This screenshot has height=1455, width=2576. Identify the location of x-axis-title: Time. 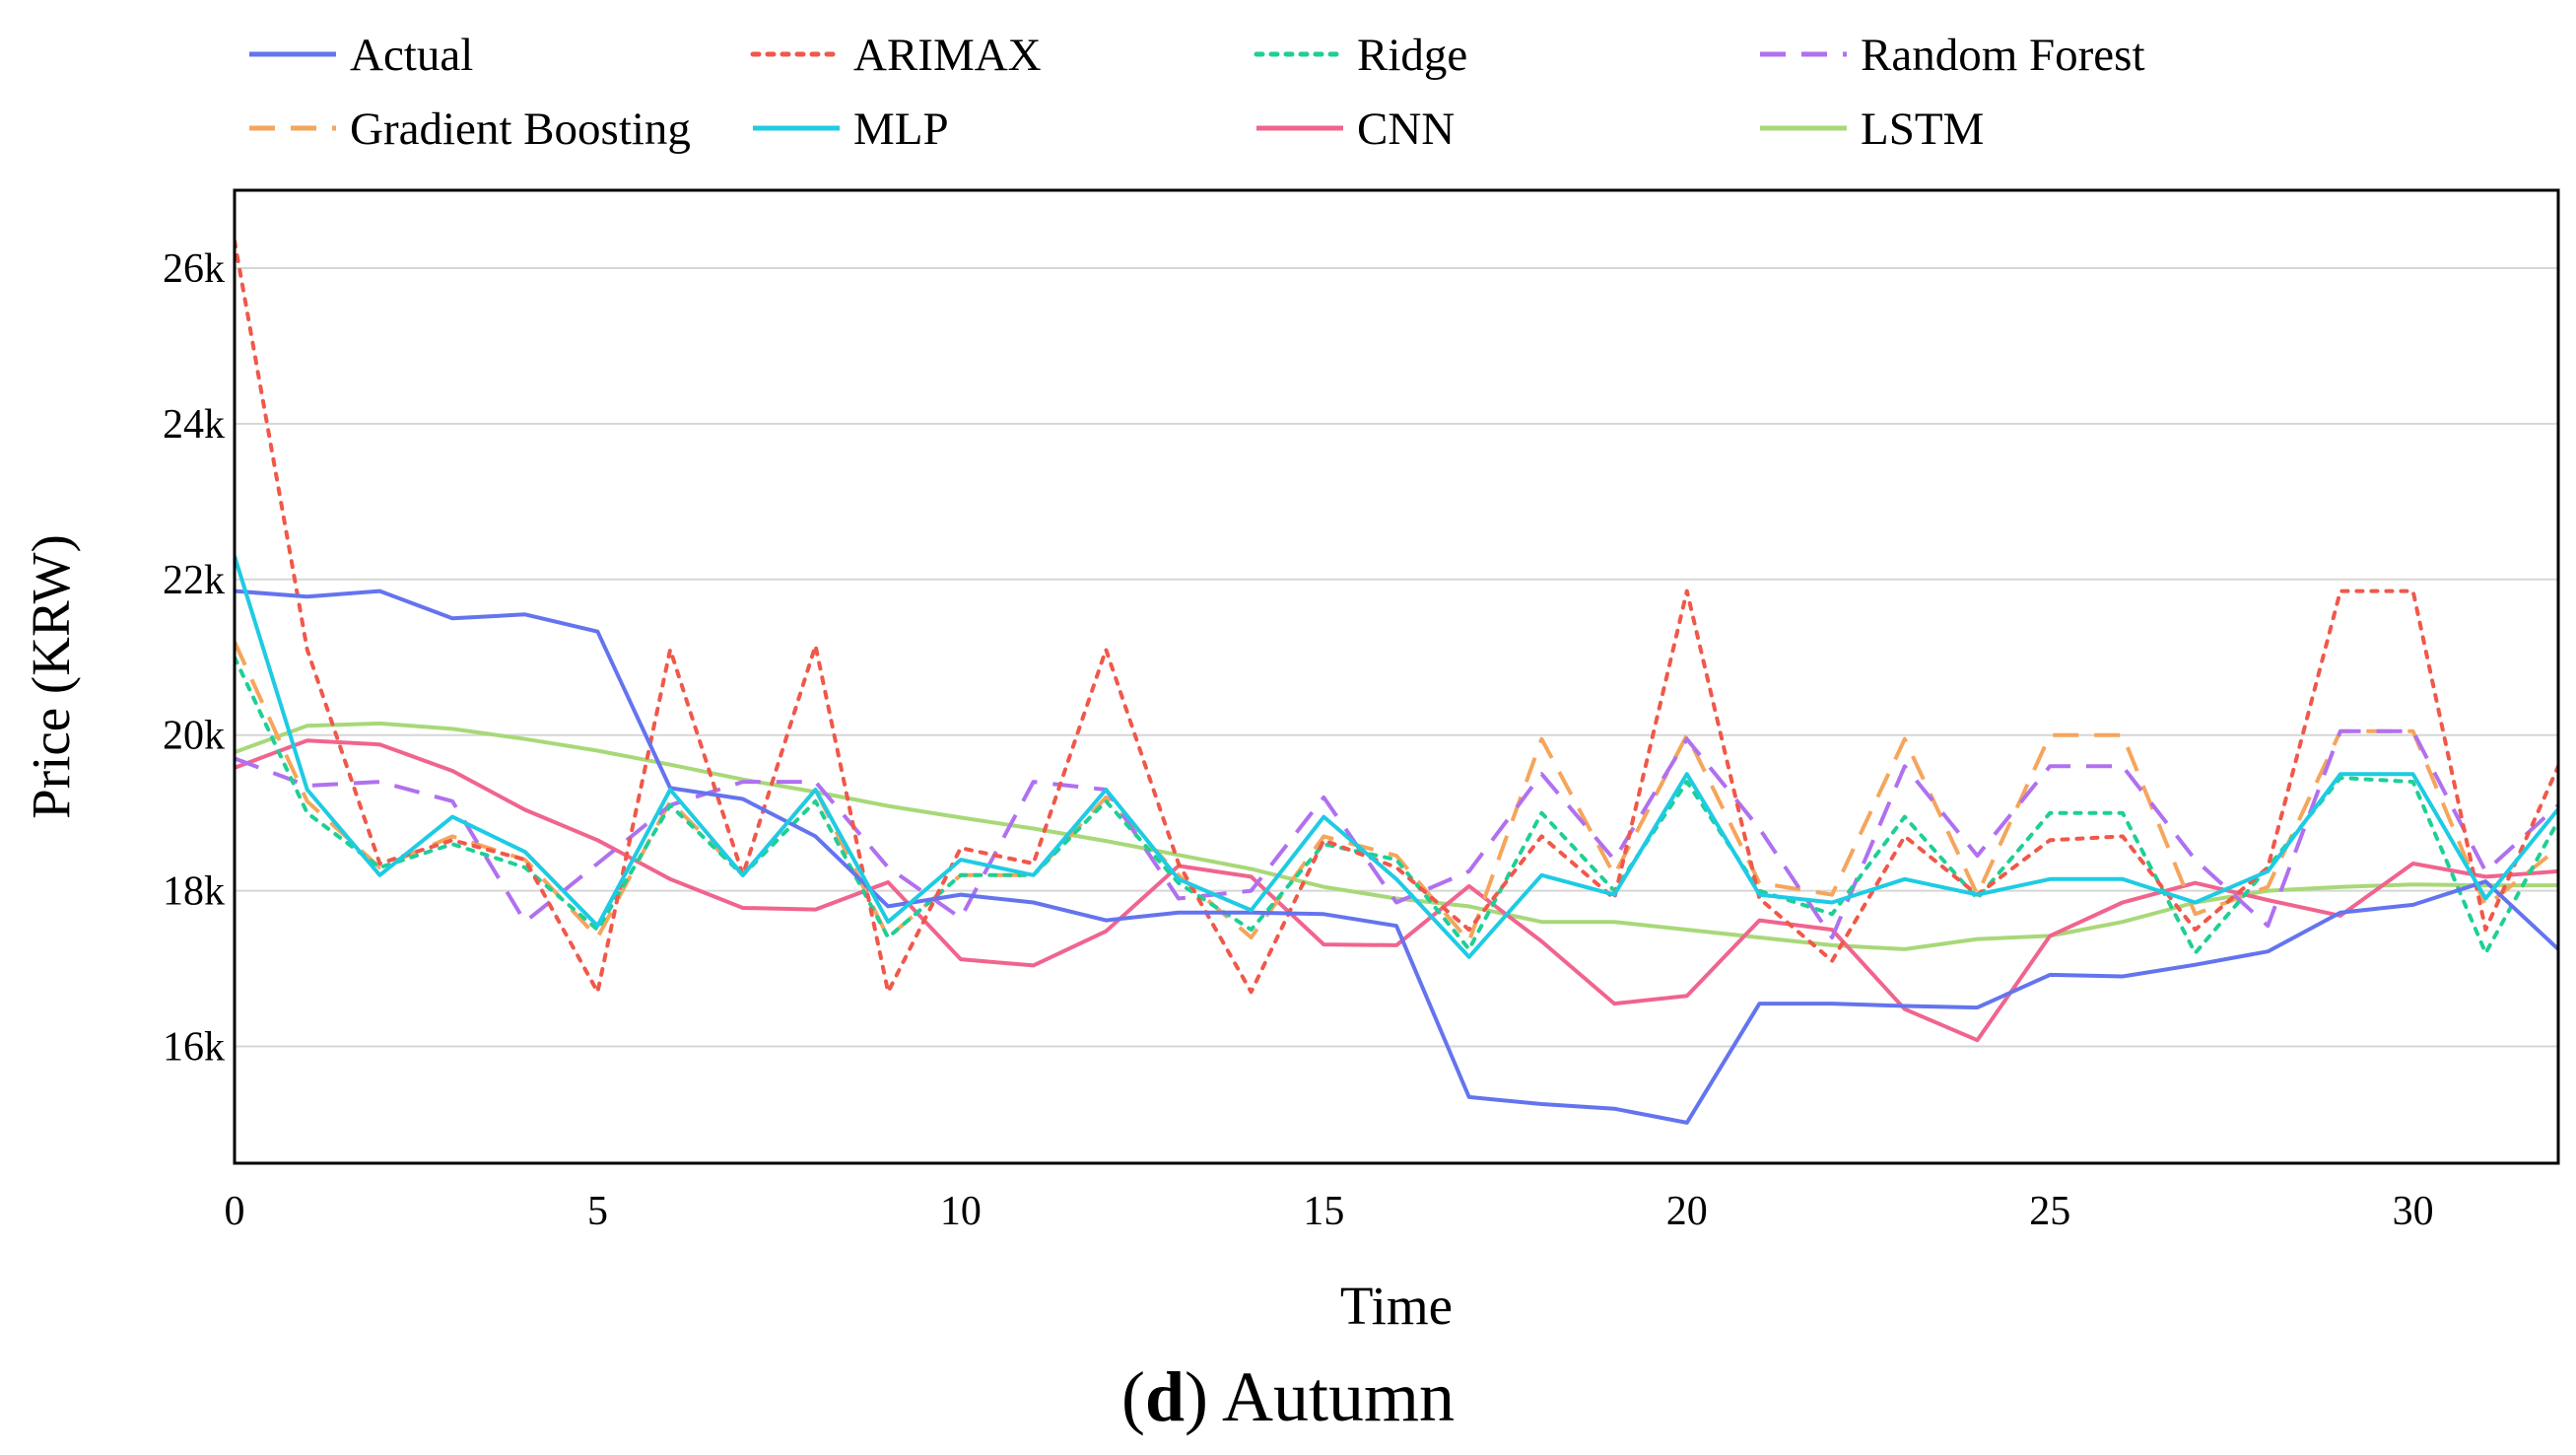
(1396, 1306).